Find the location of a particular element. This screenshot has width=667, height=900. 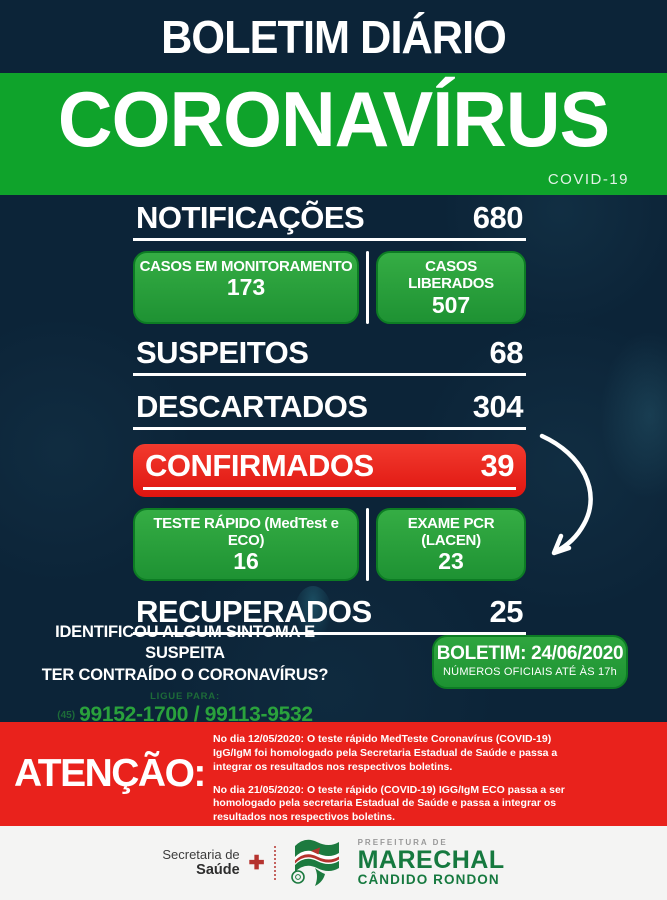

phone-line: (45) 99152-1700 / 99113-9532 is located at coordinates (185, 715).